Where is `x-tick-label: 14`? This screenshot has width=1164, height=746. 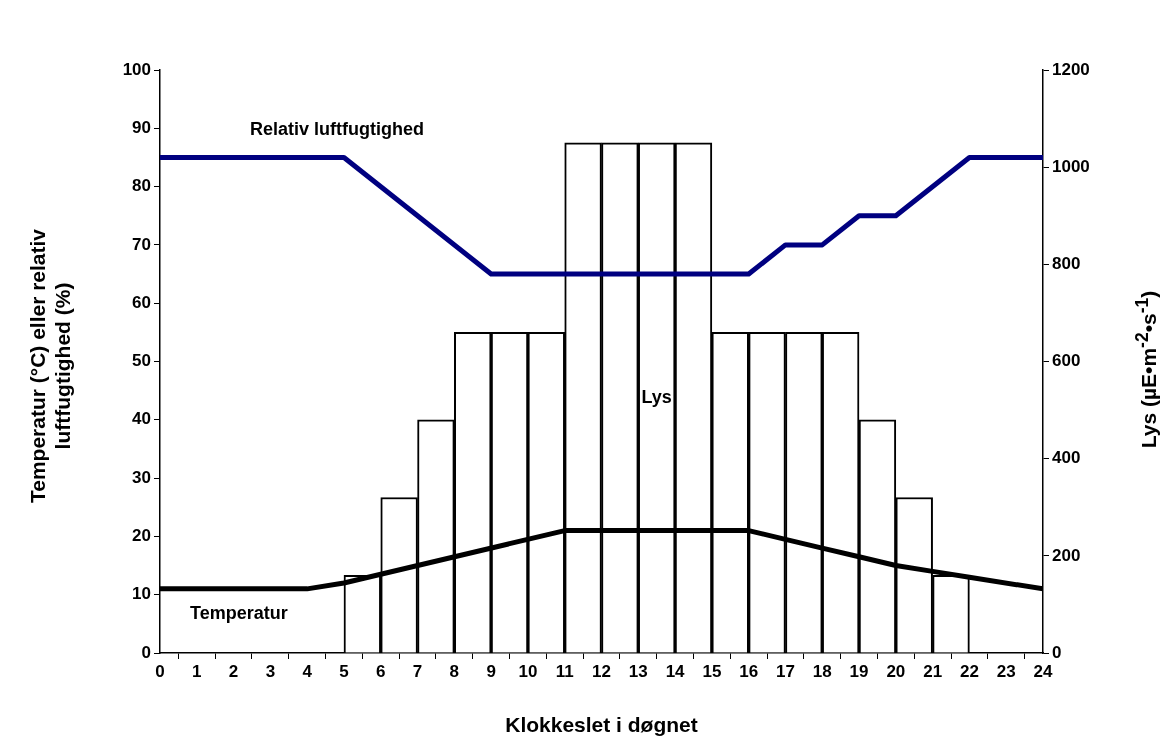
x-tick-label: 14 is located at coordinates (675, 671).